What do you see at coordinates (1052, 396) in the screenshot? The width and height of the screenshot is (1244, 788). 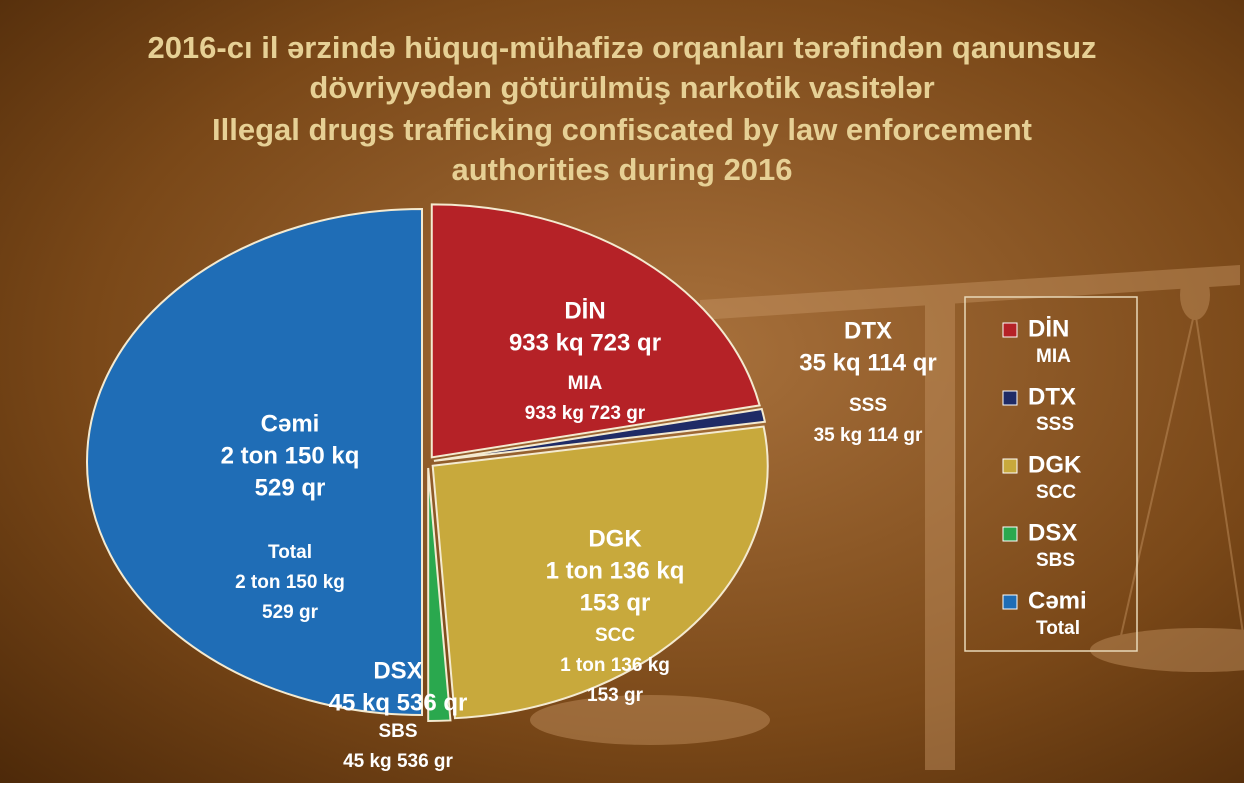 I see `legend-label: DTX` at bounding box center [1052, 396].